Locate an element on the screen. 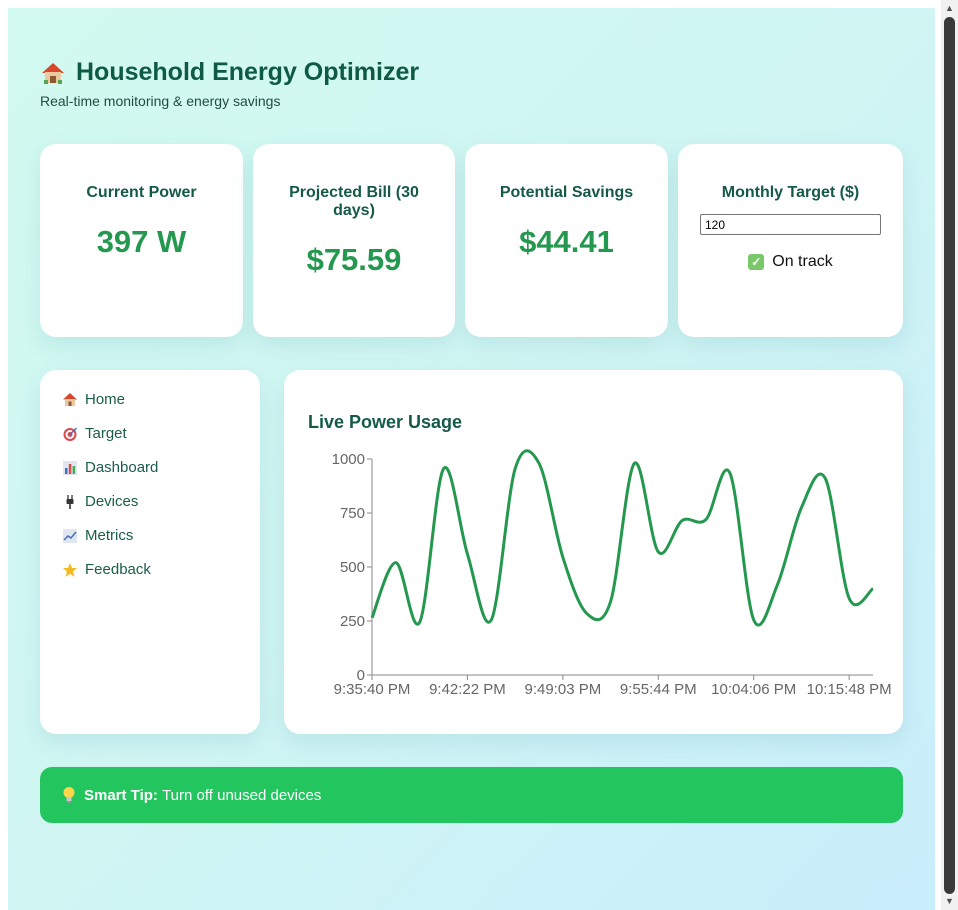  scroll-down-icon: ▼ is located at coordinates (949, 901).